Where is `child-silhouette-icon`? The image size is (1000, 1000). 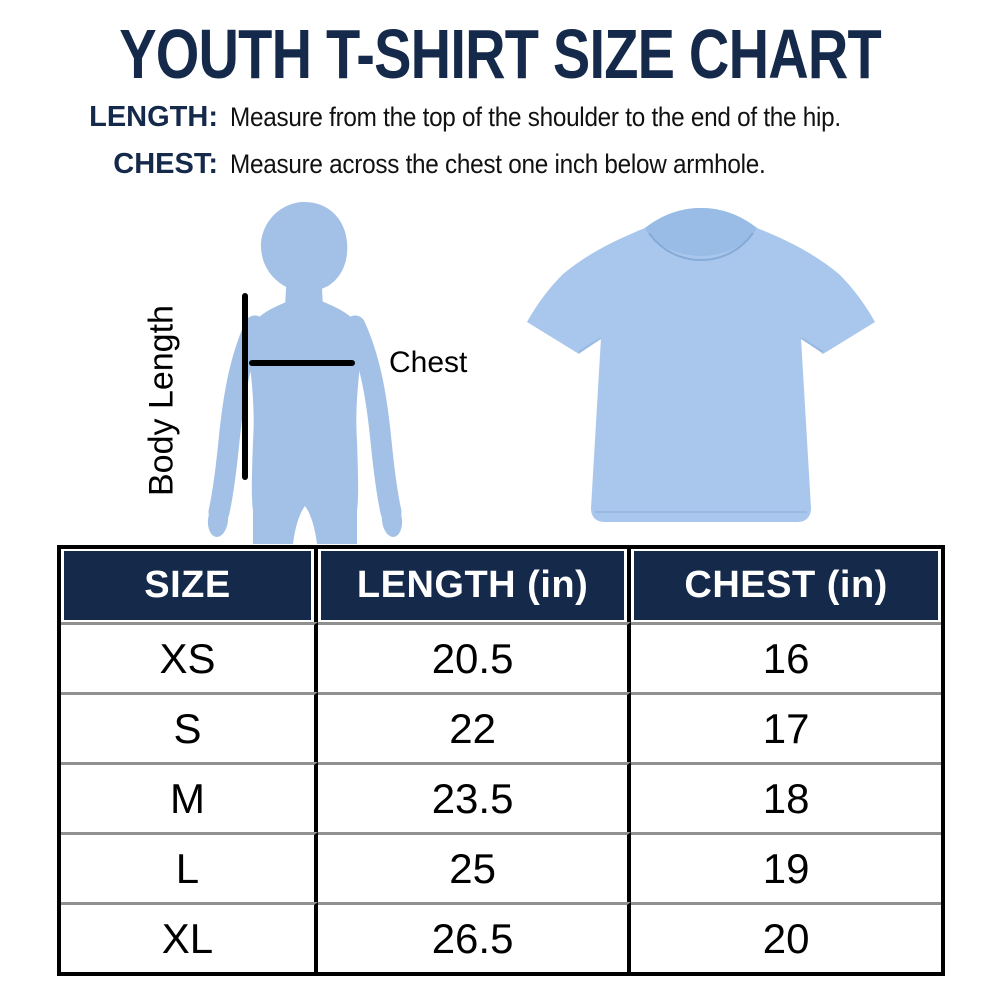 child-silhouette-icon is located at coordinates (305, 372).